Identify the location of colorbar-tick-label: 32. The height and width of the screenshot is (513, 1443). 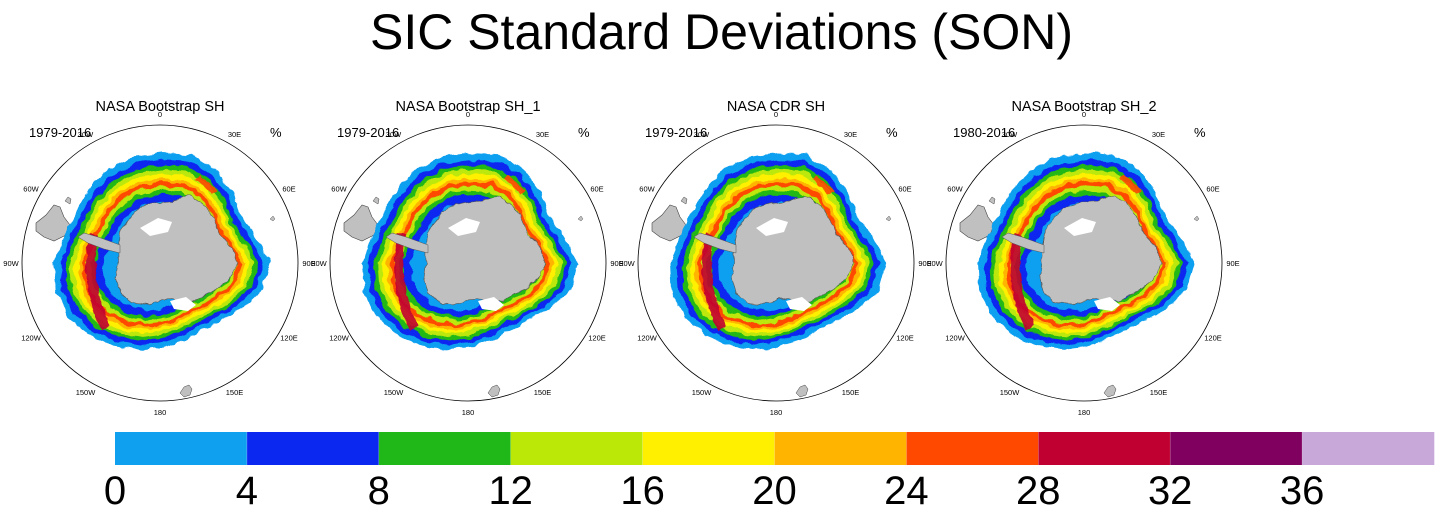
(1170, 491).